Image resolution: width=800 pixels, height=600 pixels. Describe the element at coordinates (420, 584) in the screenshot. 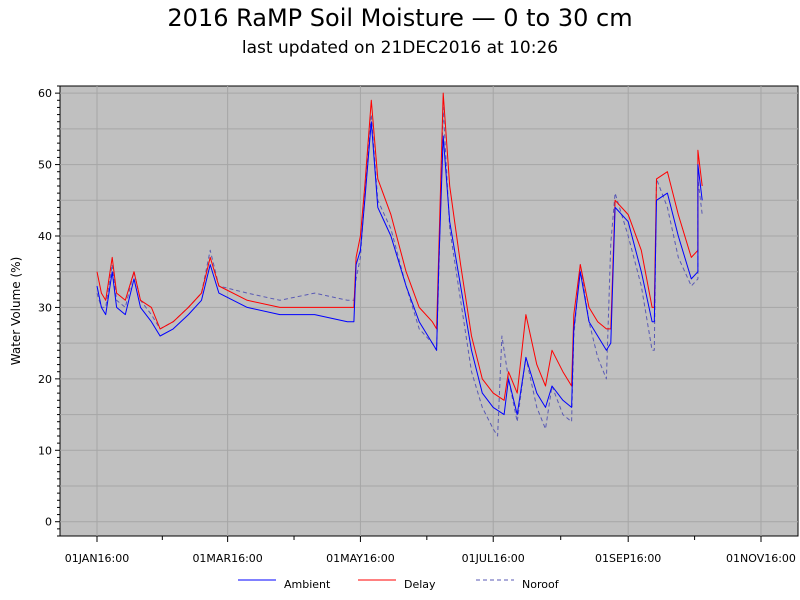

I see `legend-label-delay: Delay` at that location.